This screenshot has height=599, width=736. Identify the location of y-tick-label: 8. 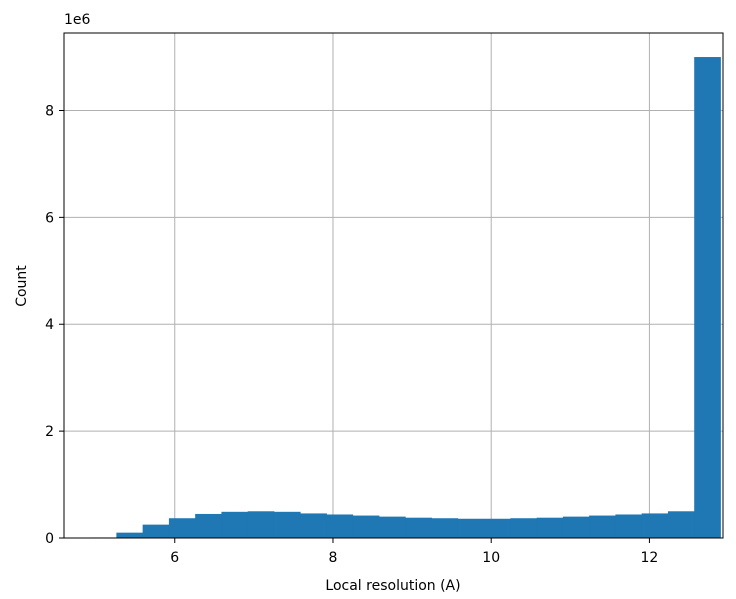
(49, 111).